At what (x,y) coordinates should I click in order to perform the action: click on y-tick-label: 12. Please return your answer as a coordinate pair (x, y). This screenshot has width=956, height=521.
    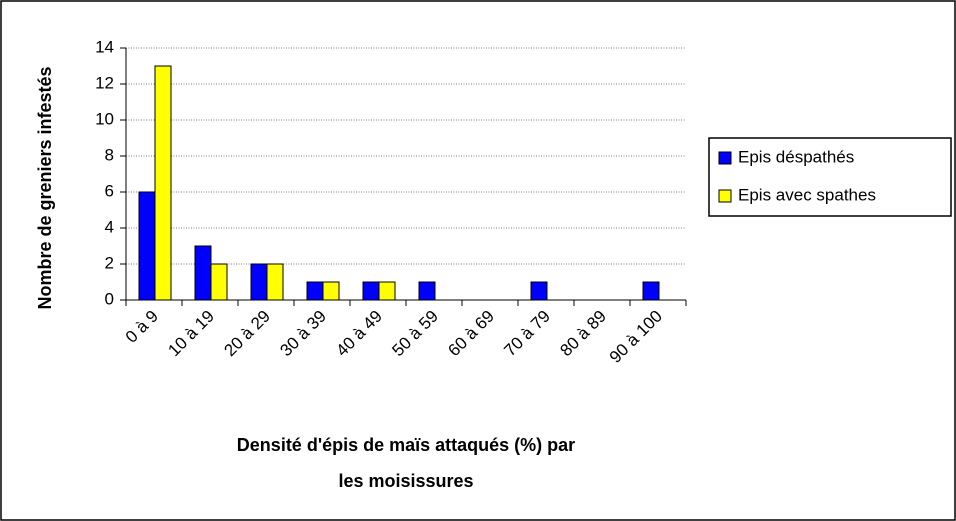
    Looking at the image, I should click on (104, 82).